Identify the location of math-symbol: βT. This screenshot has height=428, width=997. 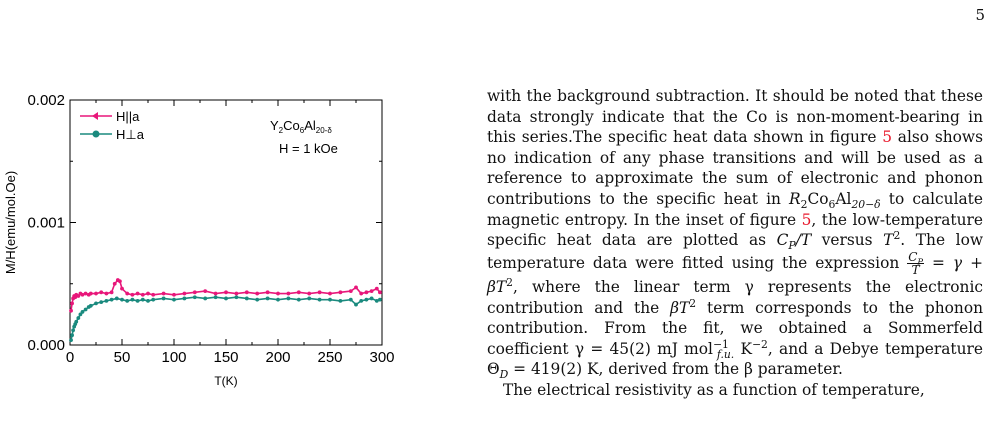
(680, 307).